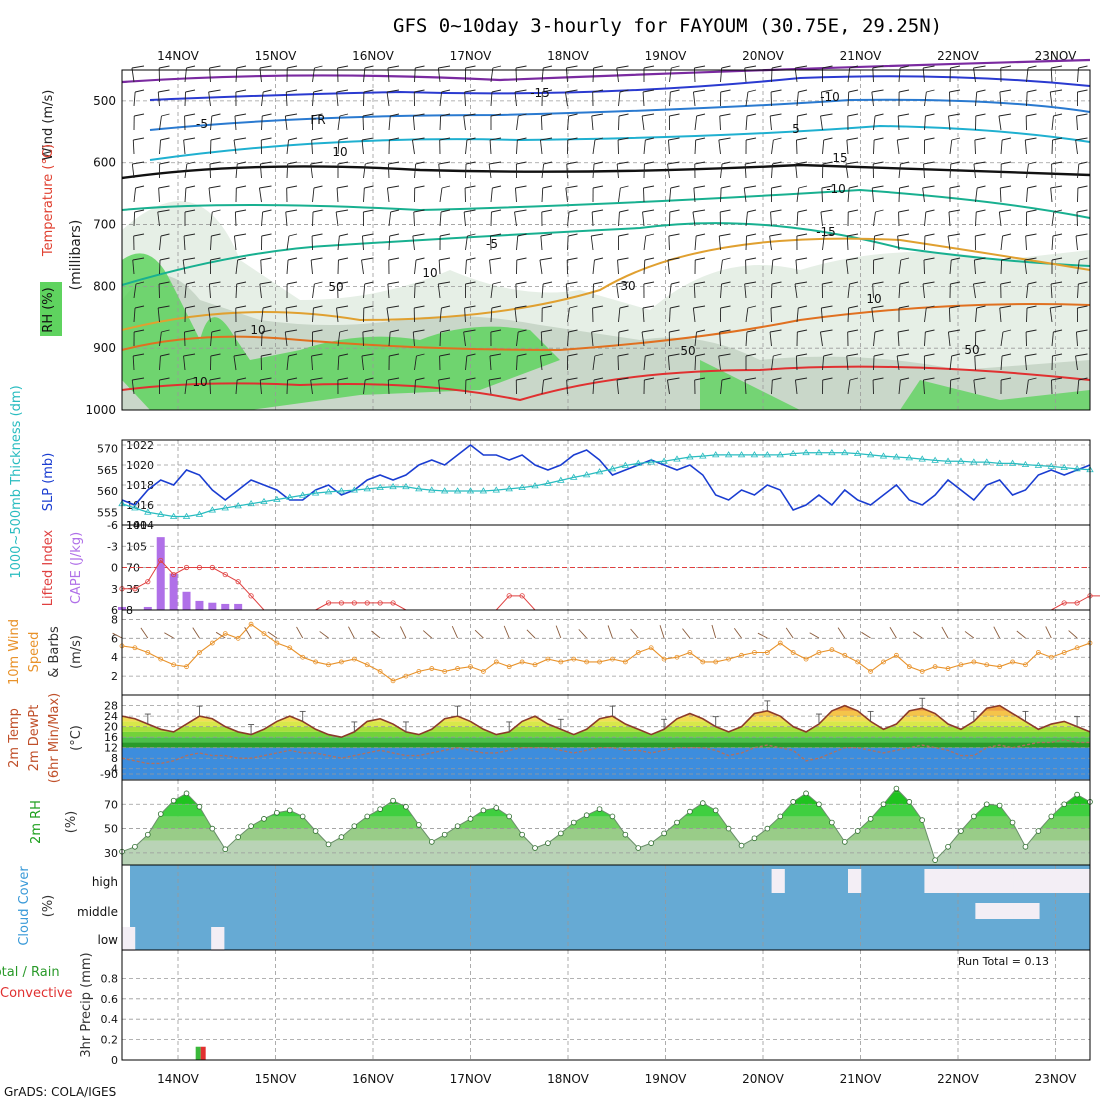 The height and width of the screenshot is (1100, 1100). What do you see at coordinates (1003, 961) in the screenshot?
I see `run-total-label: Run Total = 0.13` at bounding box center [1003, 961].